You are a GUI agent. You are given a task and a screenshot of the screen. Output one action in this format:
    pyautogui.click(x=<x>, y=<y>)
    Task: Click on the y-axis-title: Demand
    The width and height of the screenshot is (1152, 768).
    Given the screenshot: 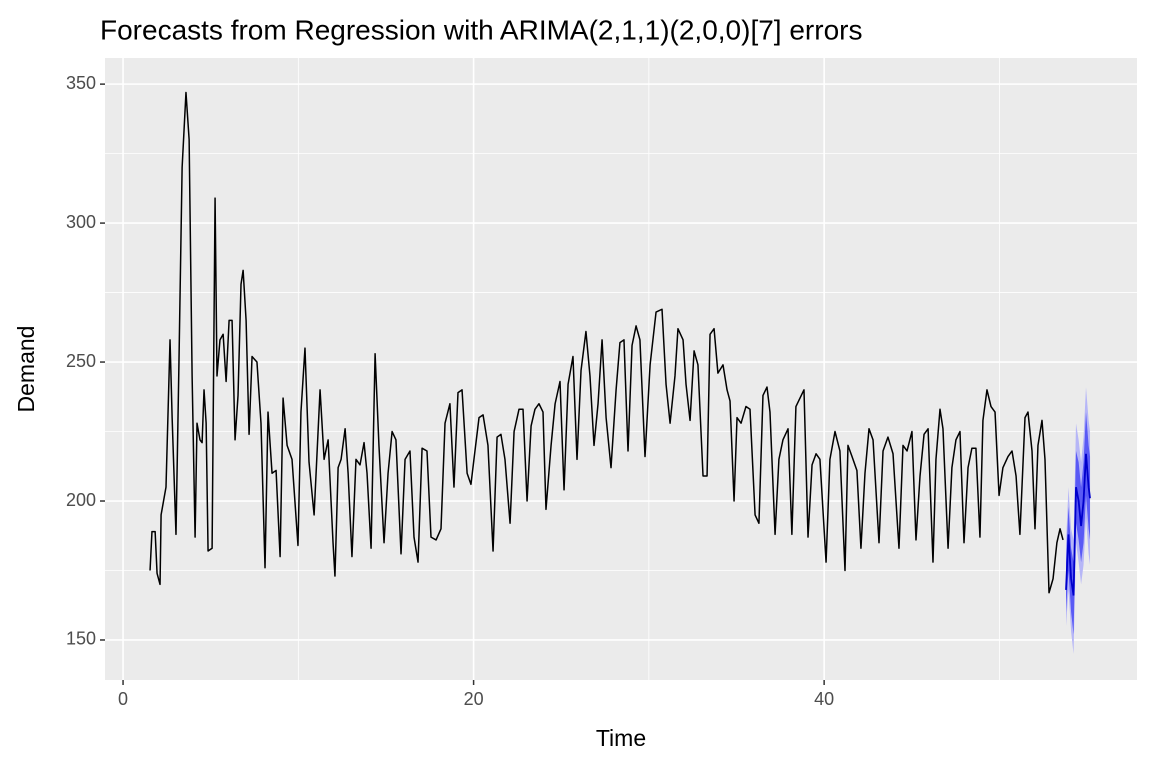 What is the action you would take?
    pyautogui.click(x=26, y=369)
    